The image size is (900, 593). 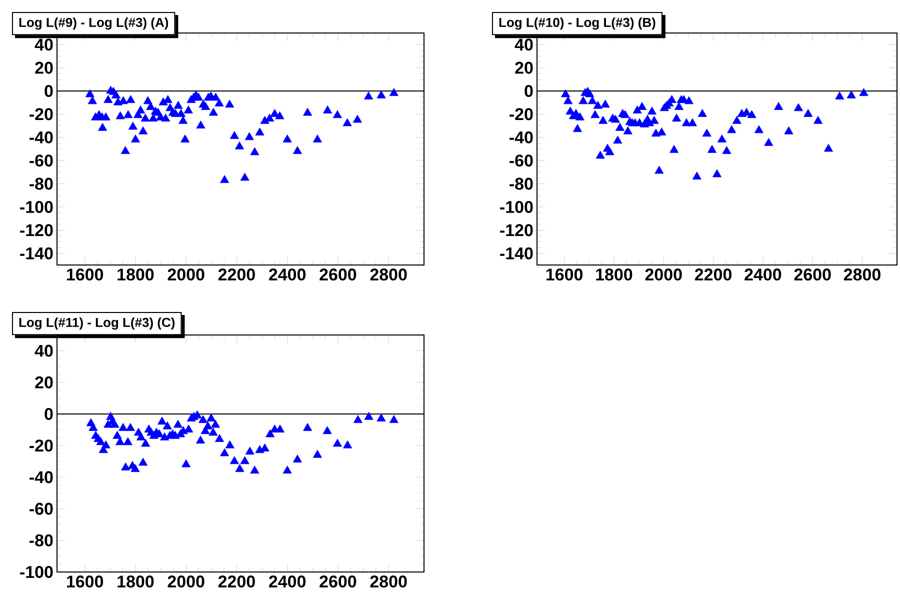 What do you see at coordinates (97, 323) in the screenshot?
I see `chart-title: Log L(#11) - Log L(#3) (C)` at bounding box center [97, 323].